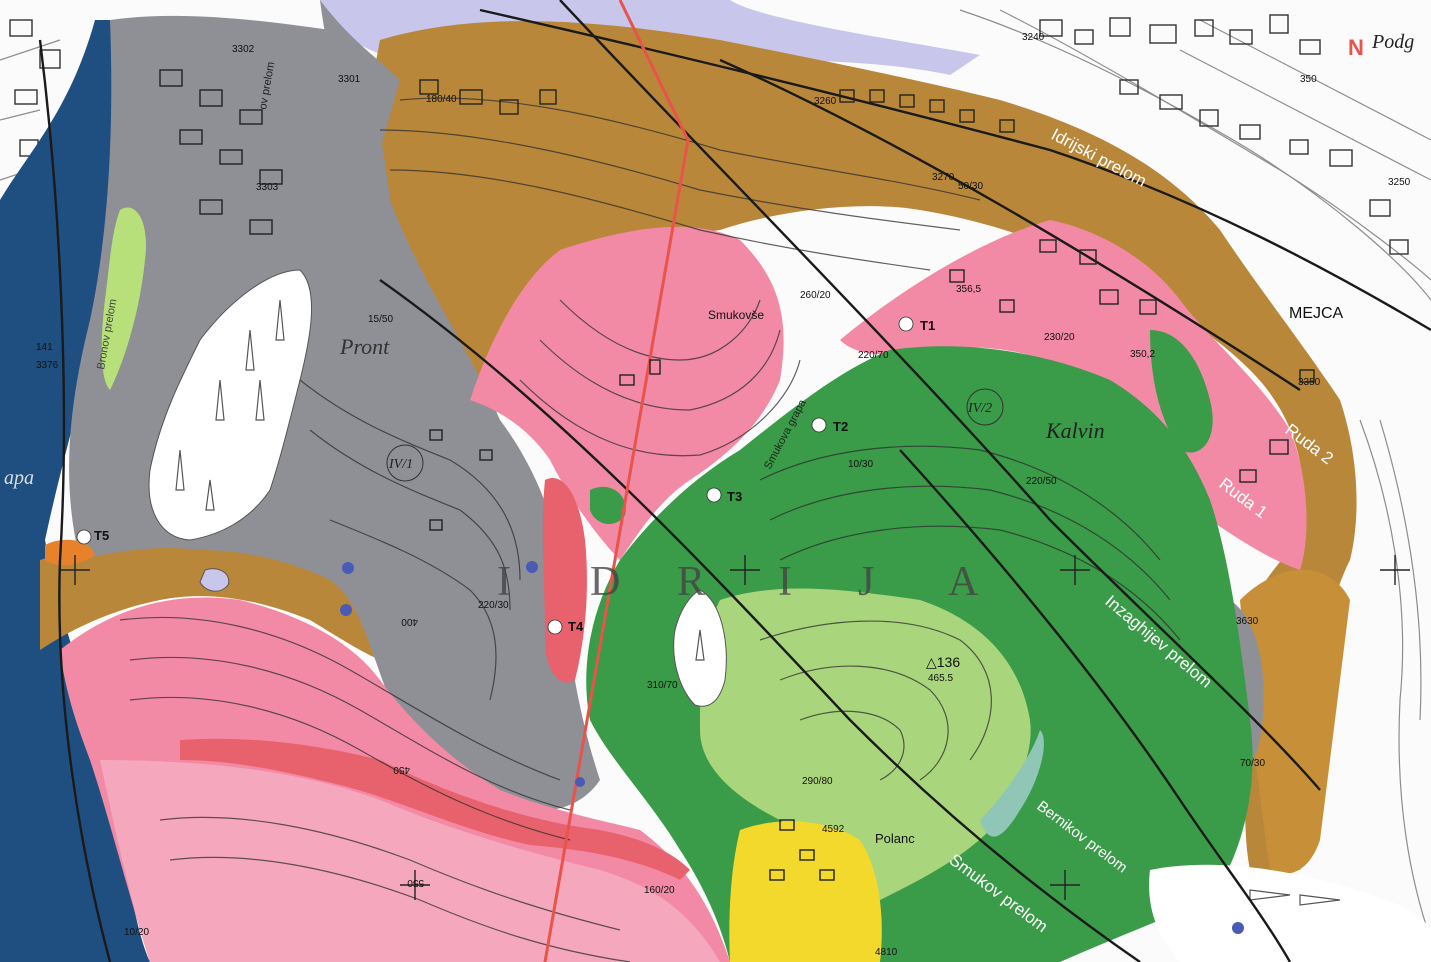 The width and height of the screenshot is (1431, 962). I want to click on label-p3350: 3350, so click(1309, 382).